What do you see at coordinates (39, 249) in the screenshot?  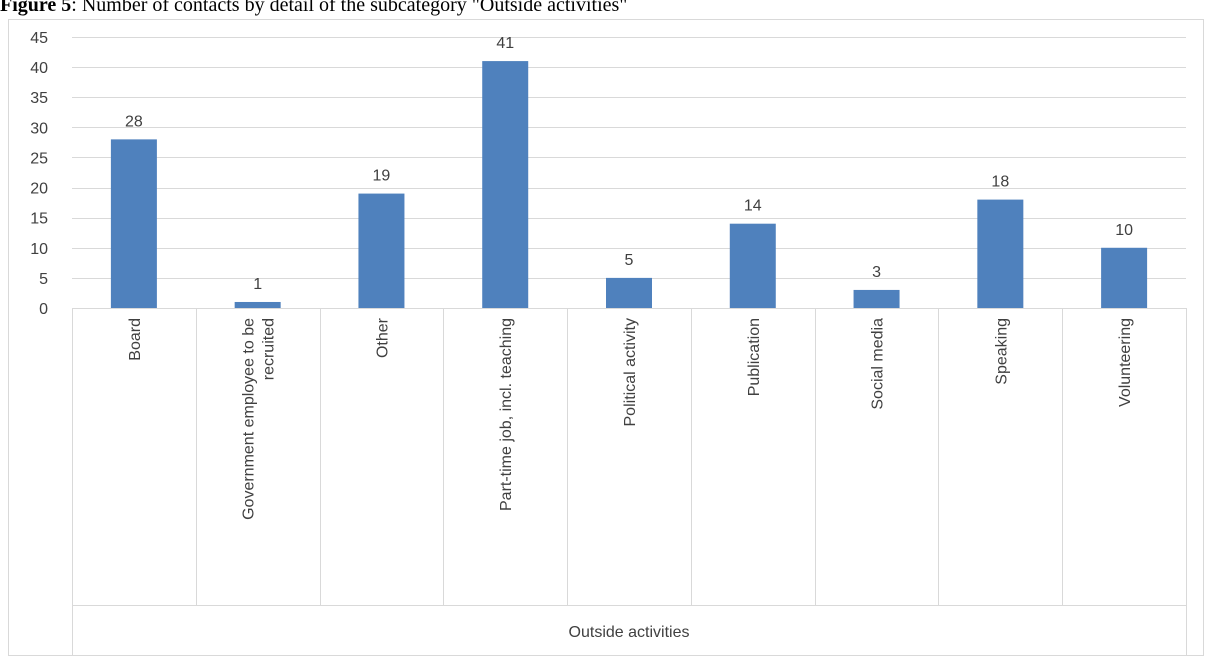 I see `y-tick-label: 10` at bounding box center [39, 249].